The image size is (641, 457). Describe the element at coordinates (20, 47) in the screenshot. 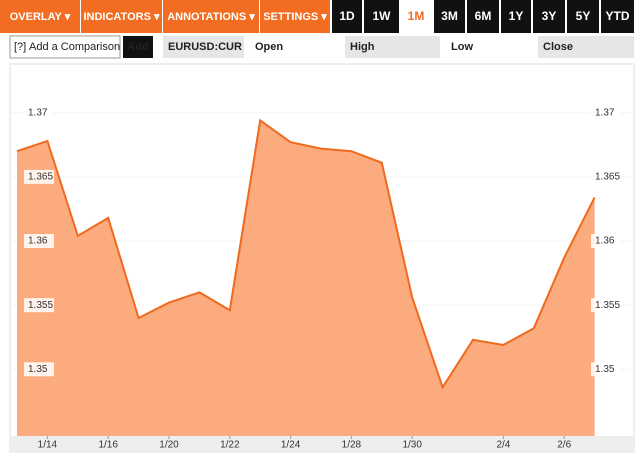

I see `help-icon: [?]` at that location.